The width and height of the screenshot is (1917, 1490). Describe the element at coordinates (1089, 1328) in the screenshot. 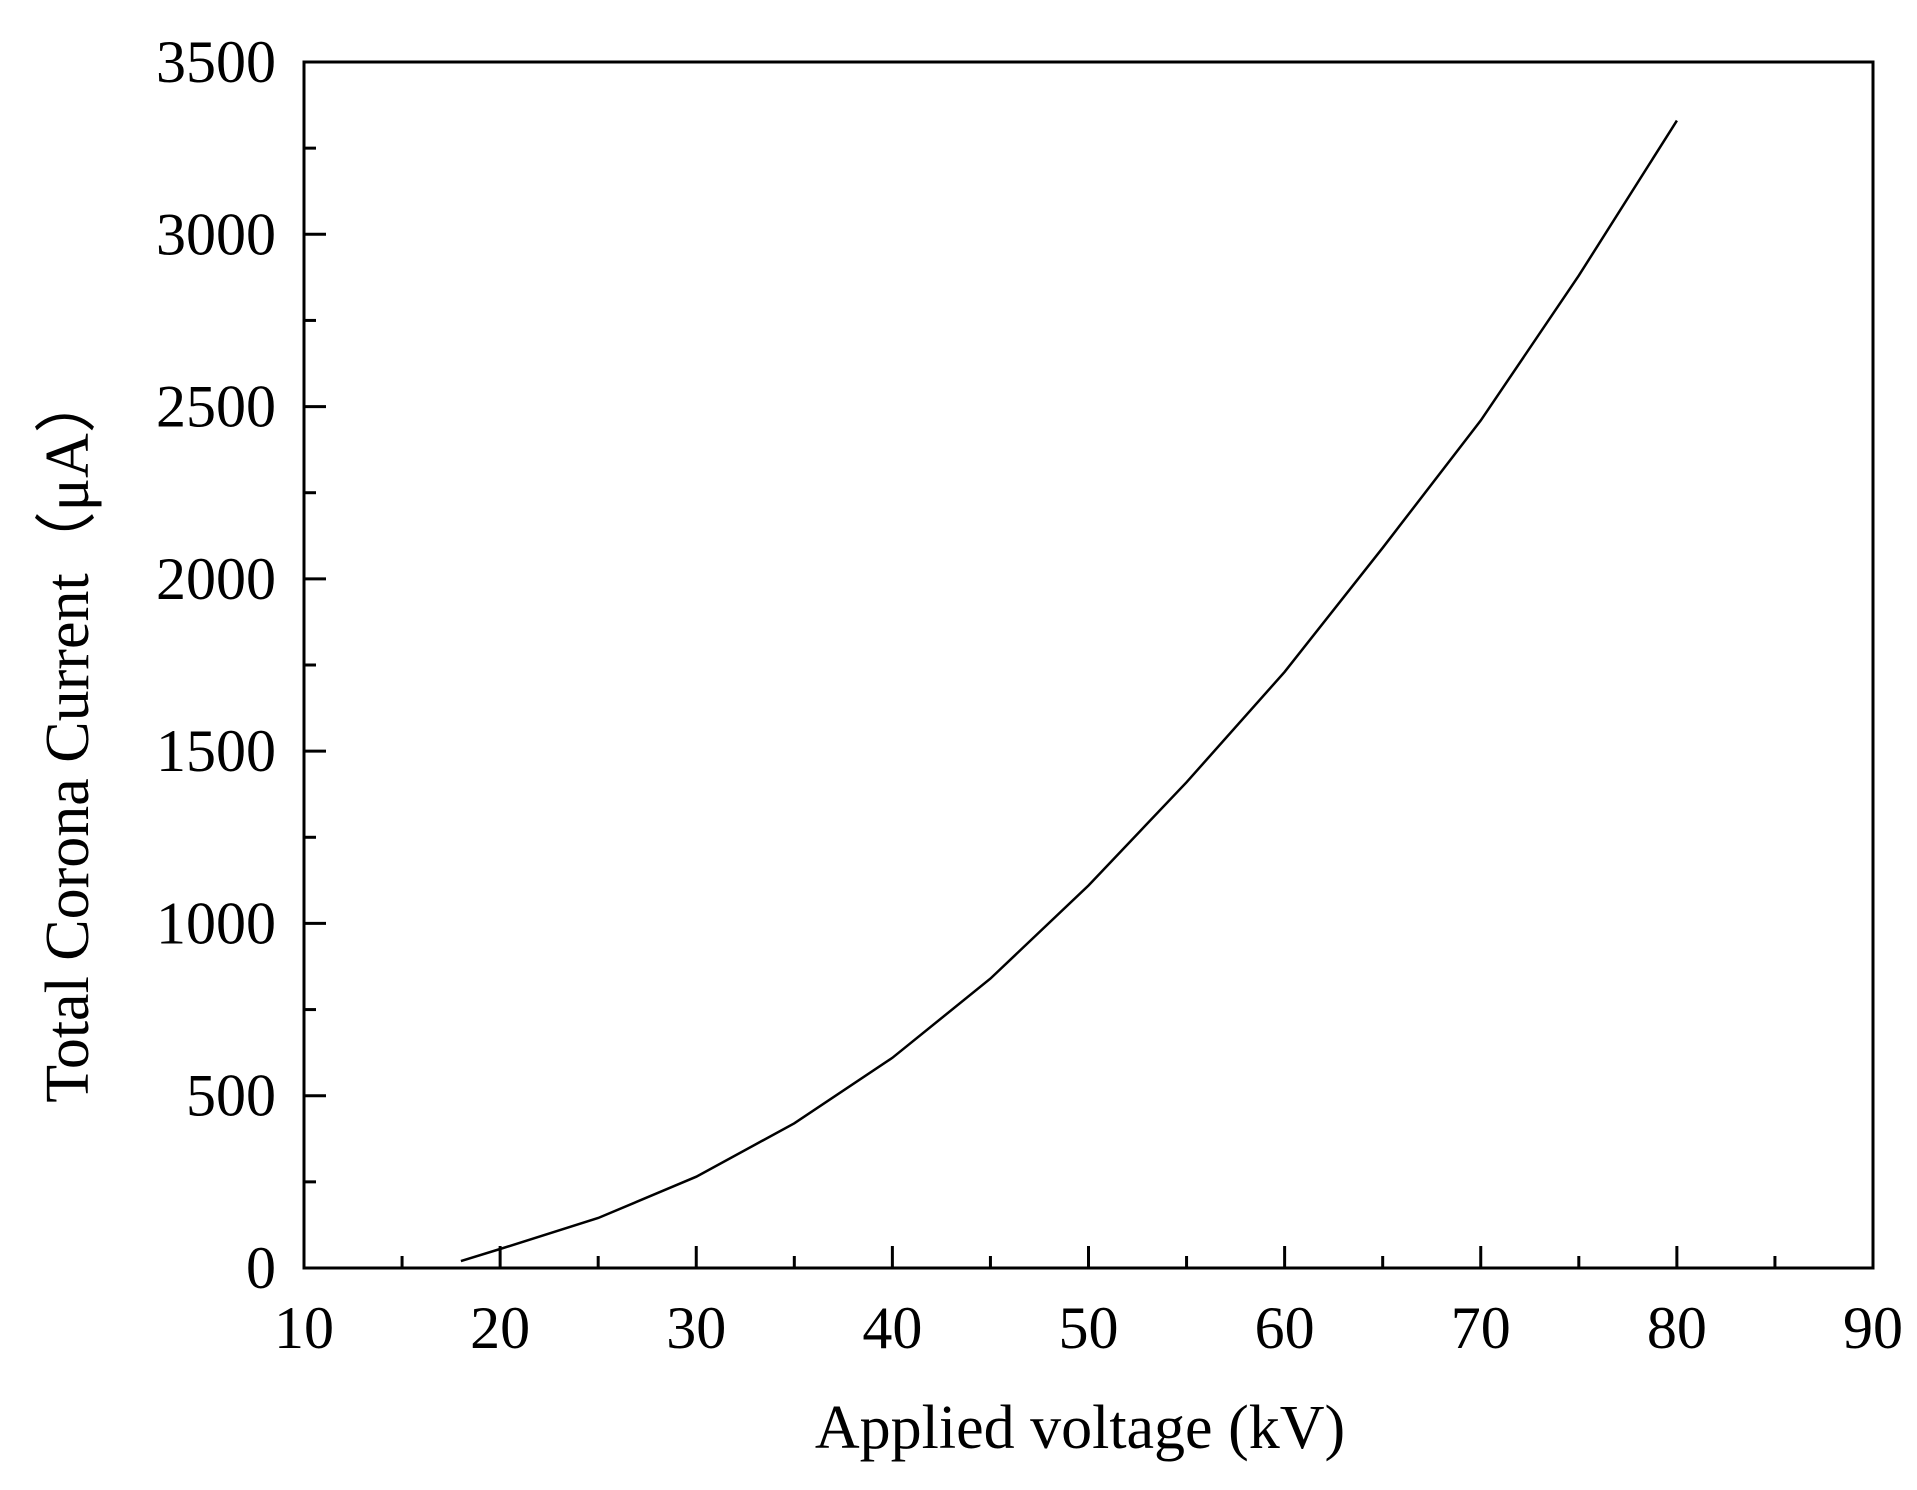

I see `x-tick-label: 50` at that location.